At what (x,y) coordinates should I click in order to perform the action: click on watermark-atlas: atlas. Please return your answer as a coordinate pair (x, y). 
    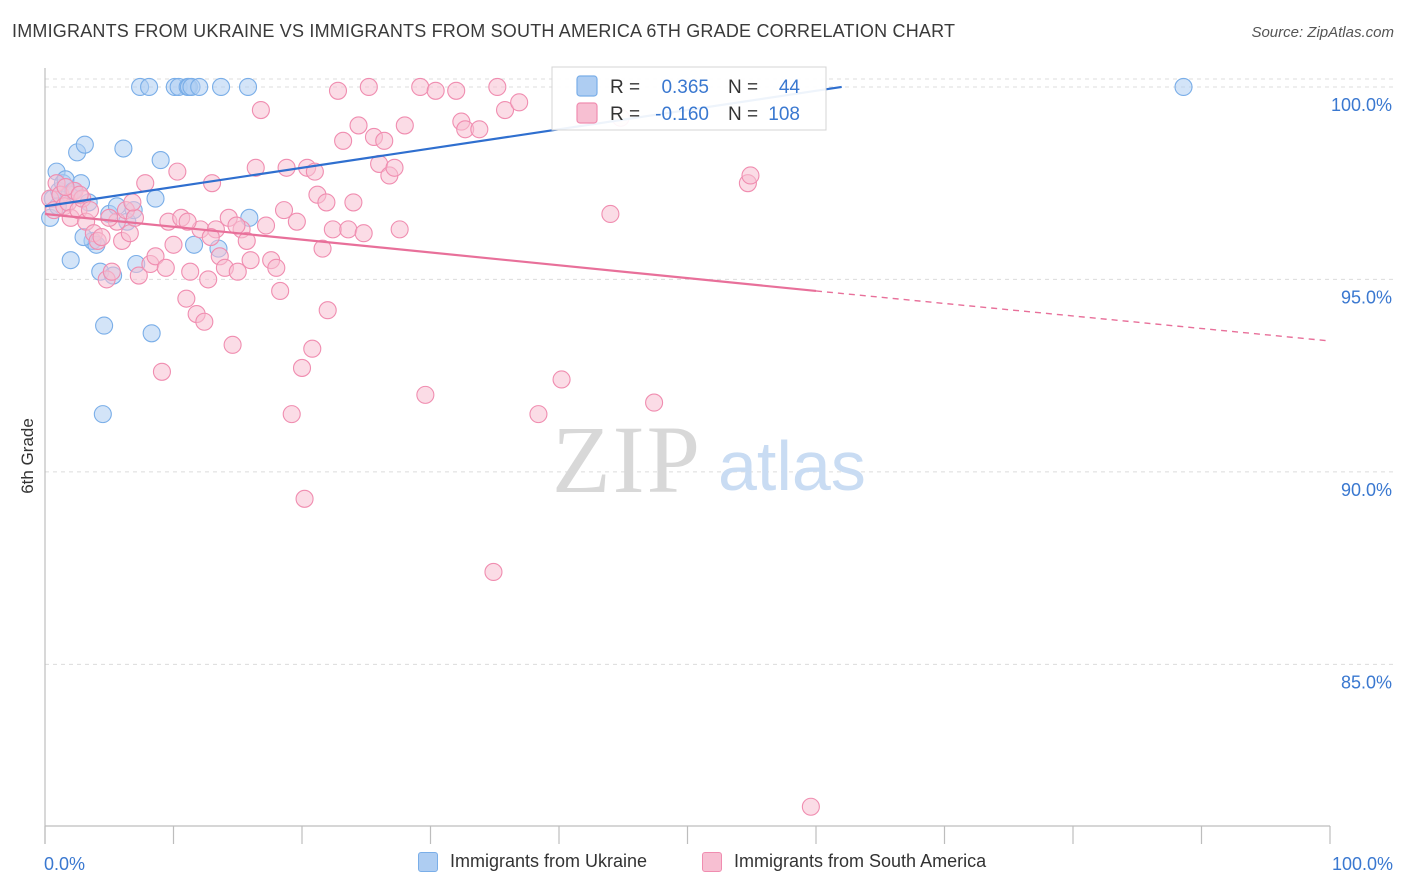
    Looking at the image, I should click on (792, 466).